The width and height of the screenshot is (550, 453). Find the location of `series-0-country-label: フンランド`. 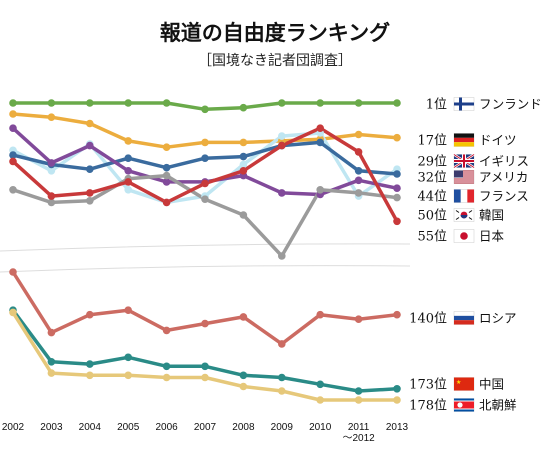

series-0-country-label: フンランド is located at coordinates (510, 104).